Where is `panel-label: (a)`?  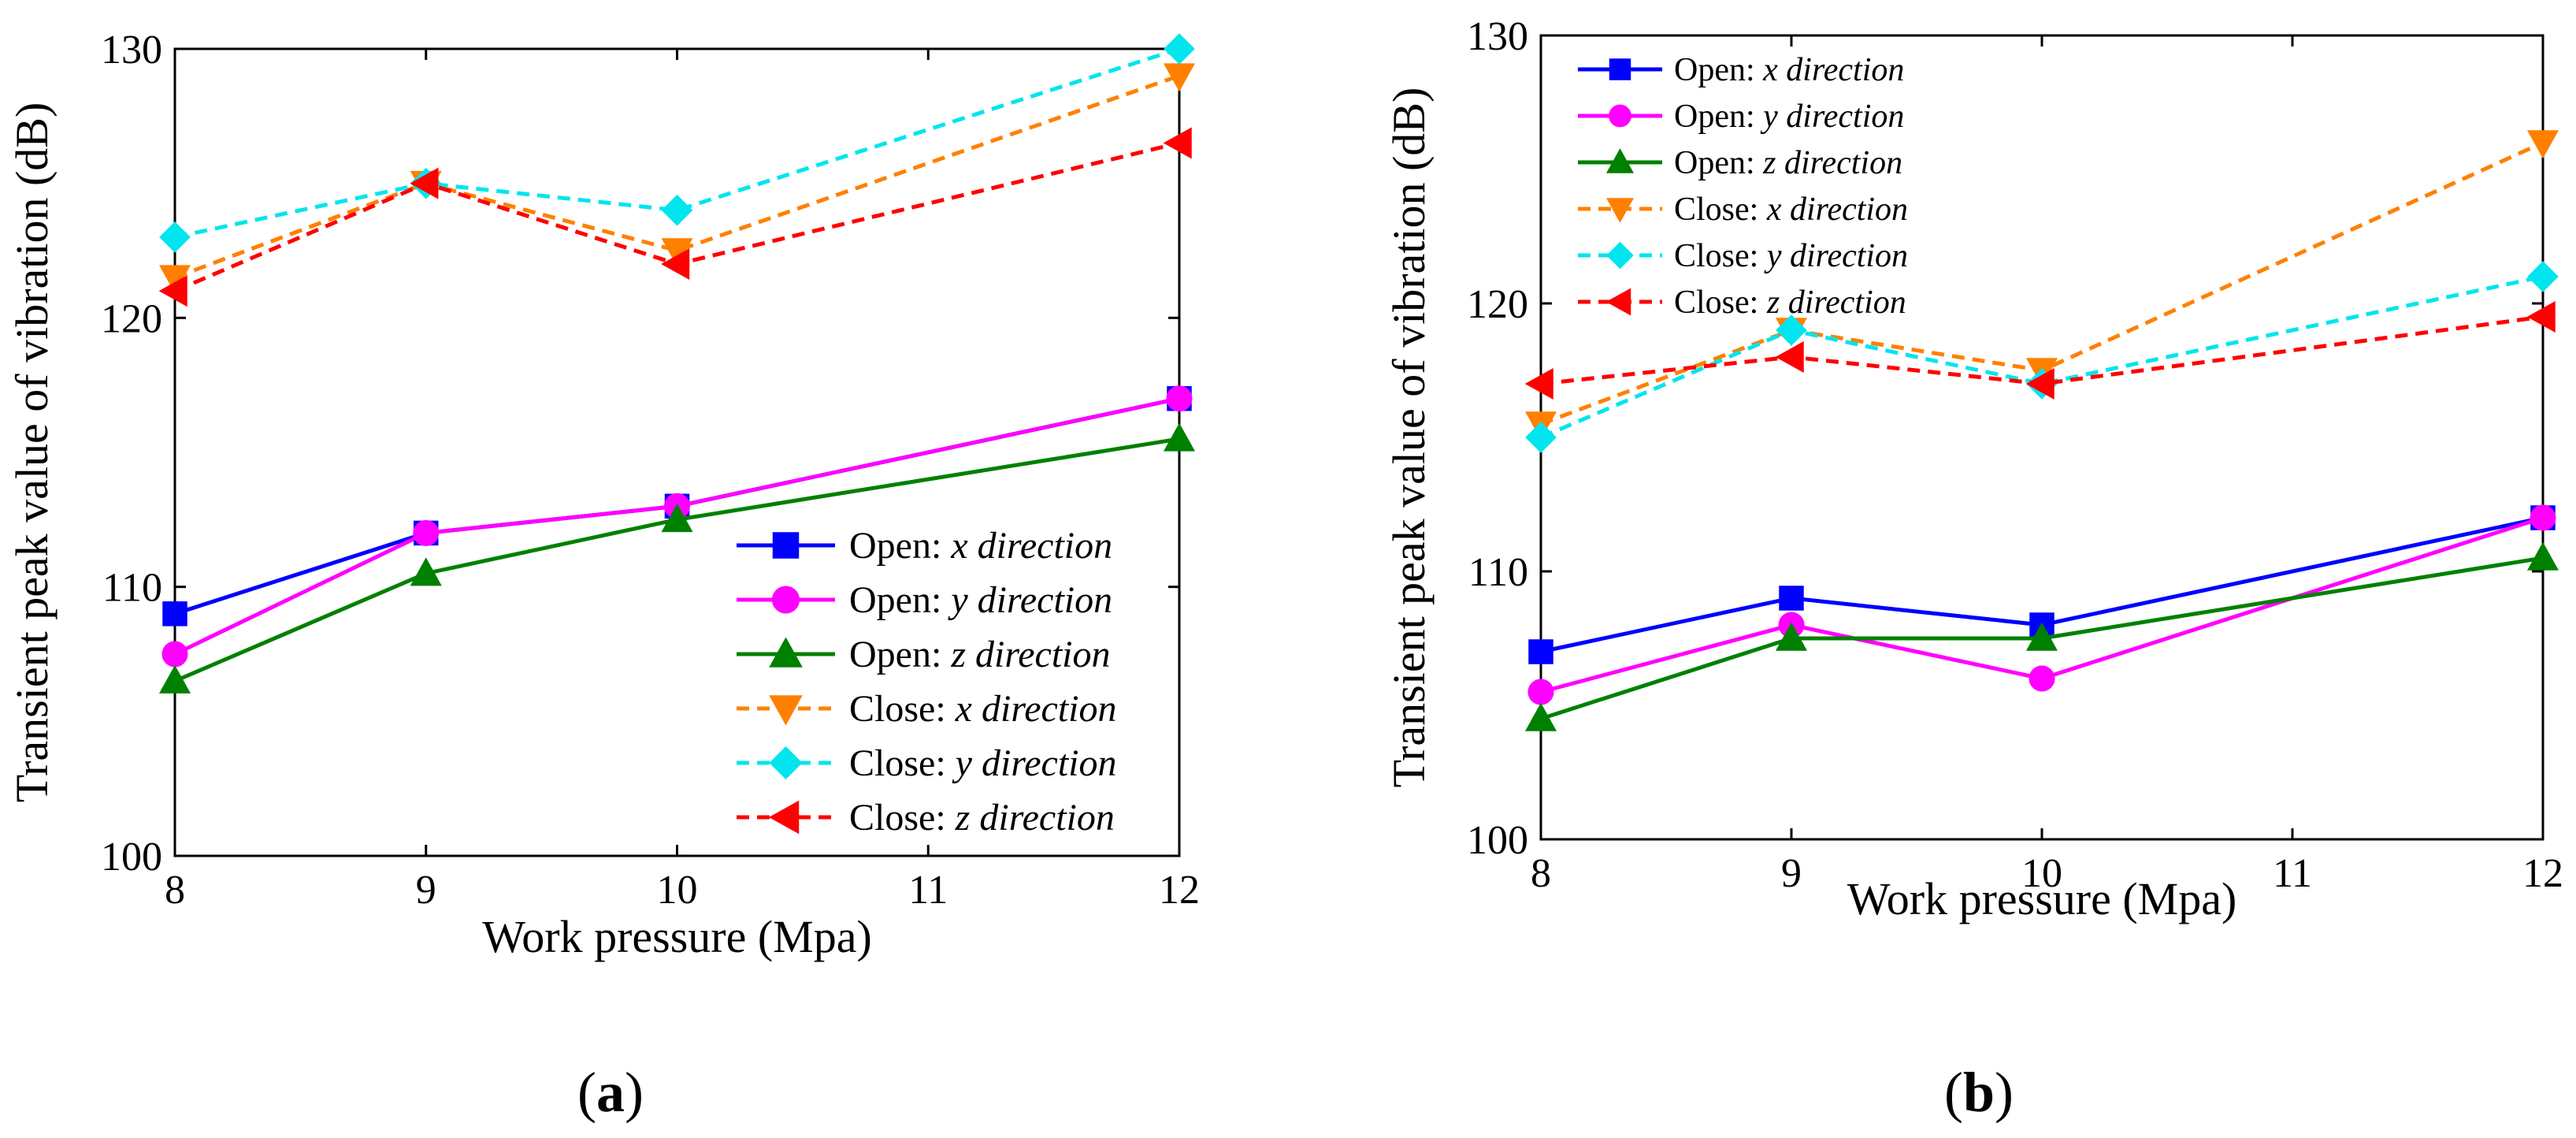 panel-label: (a) is located at coordinates (610, 1092).